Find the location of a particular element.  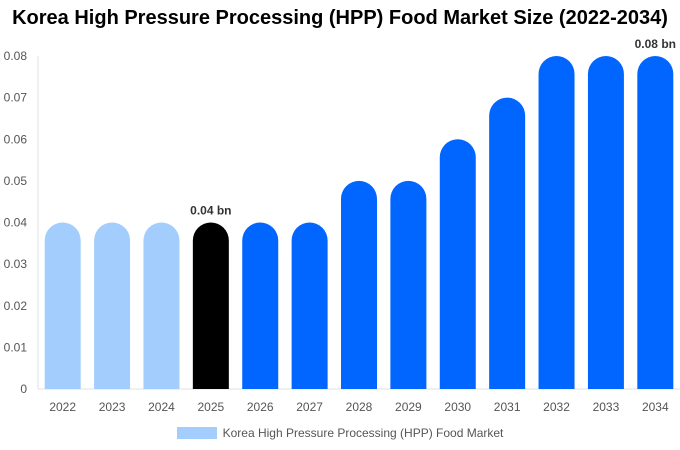

x-tick-label: 2024 is located at coordinates (161, 407).